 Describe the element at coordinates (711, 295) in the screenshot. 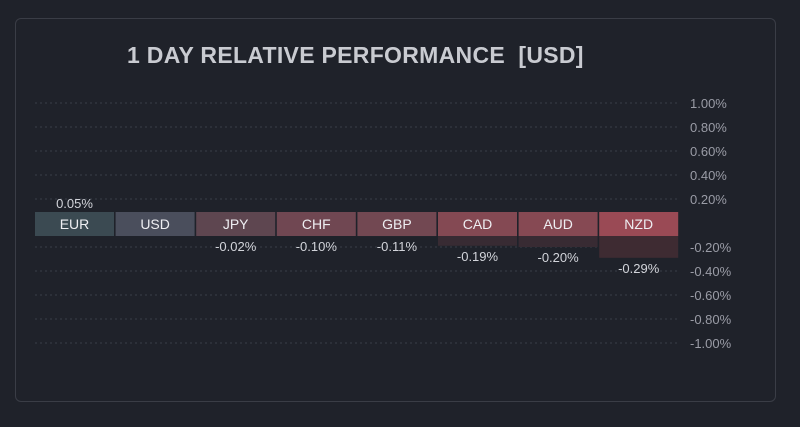

I see `y-tick-label: -0.60%` at that location.